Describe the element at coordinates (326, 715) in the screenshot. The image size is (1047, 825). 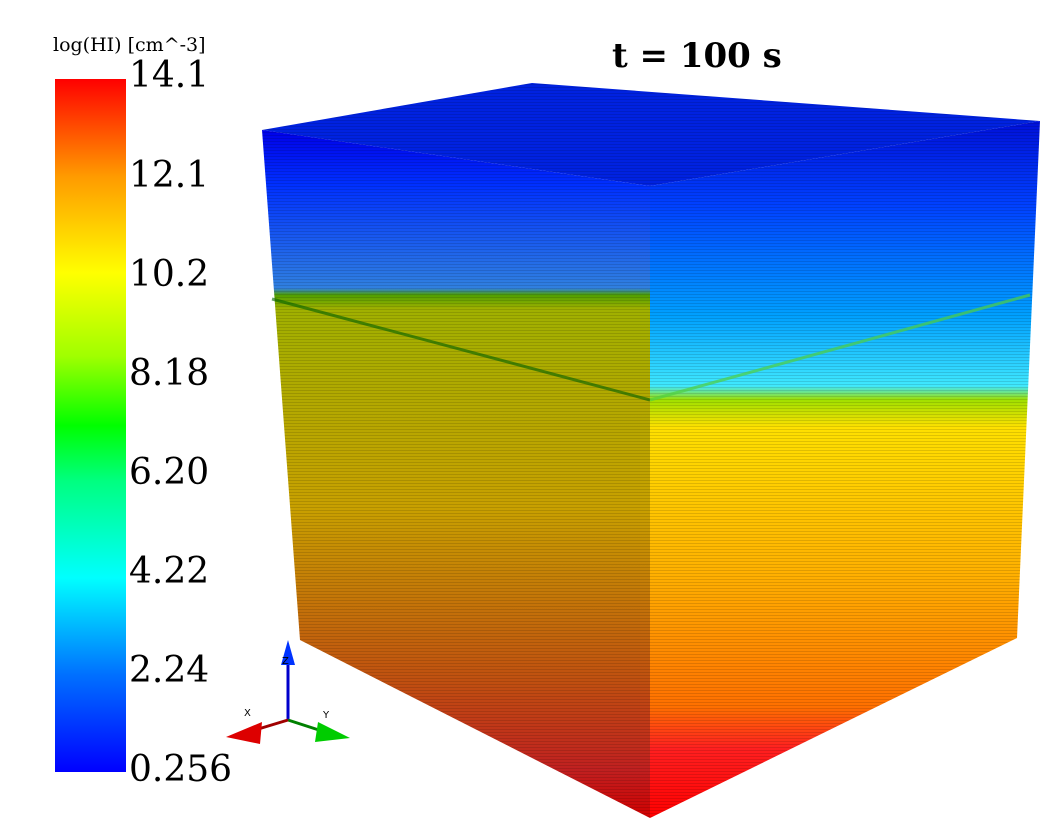
I see `axis-y-label: Y` at that location.